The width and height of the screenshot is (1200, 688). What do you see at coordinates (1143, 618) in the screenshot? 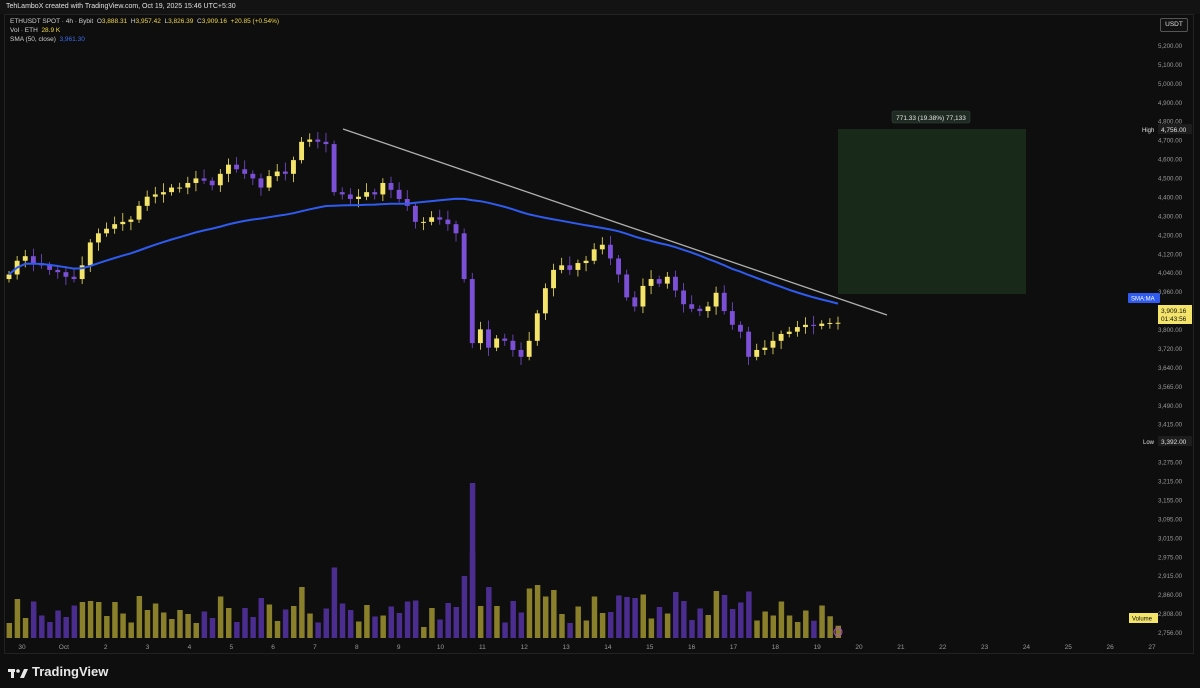
I see `volume-tag: Volume` at bounding box center [1143, 618].